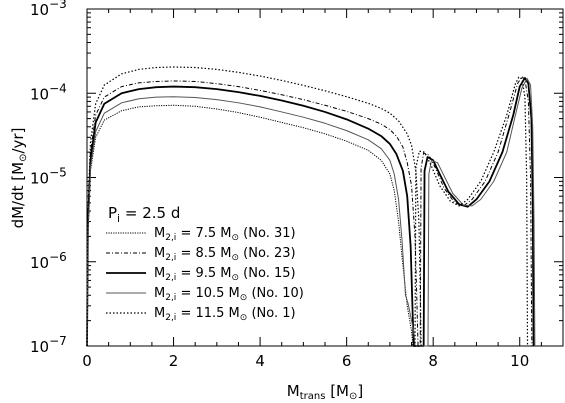 Image resolution: width=565 pixels, height=403 pixels. What do you see at coordinates (305, 361) in the screenshot?
I see `x-tick-labels: 0 2 4 6 8 10` at bounding box center [305, 361].